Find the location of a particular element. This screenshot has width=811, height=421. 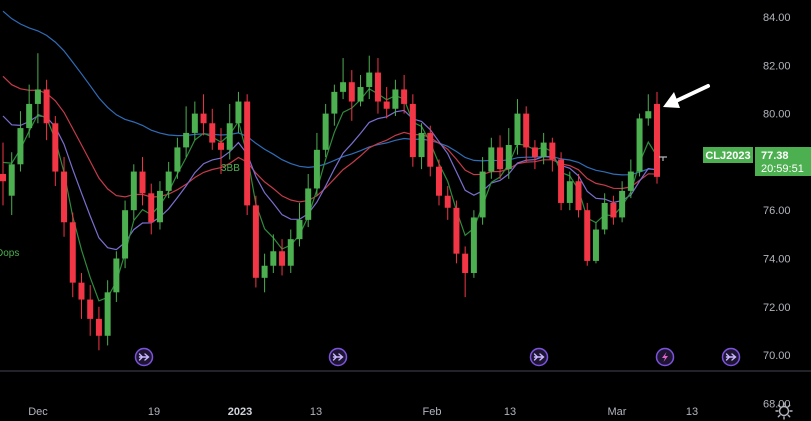

y-tick-label: 84.00 is located at coordinates (777, 18).